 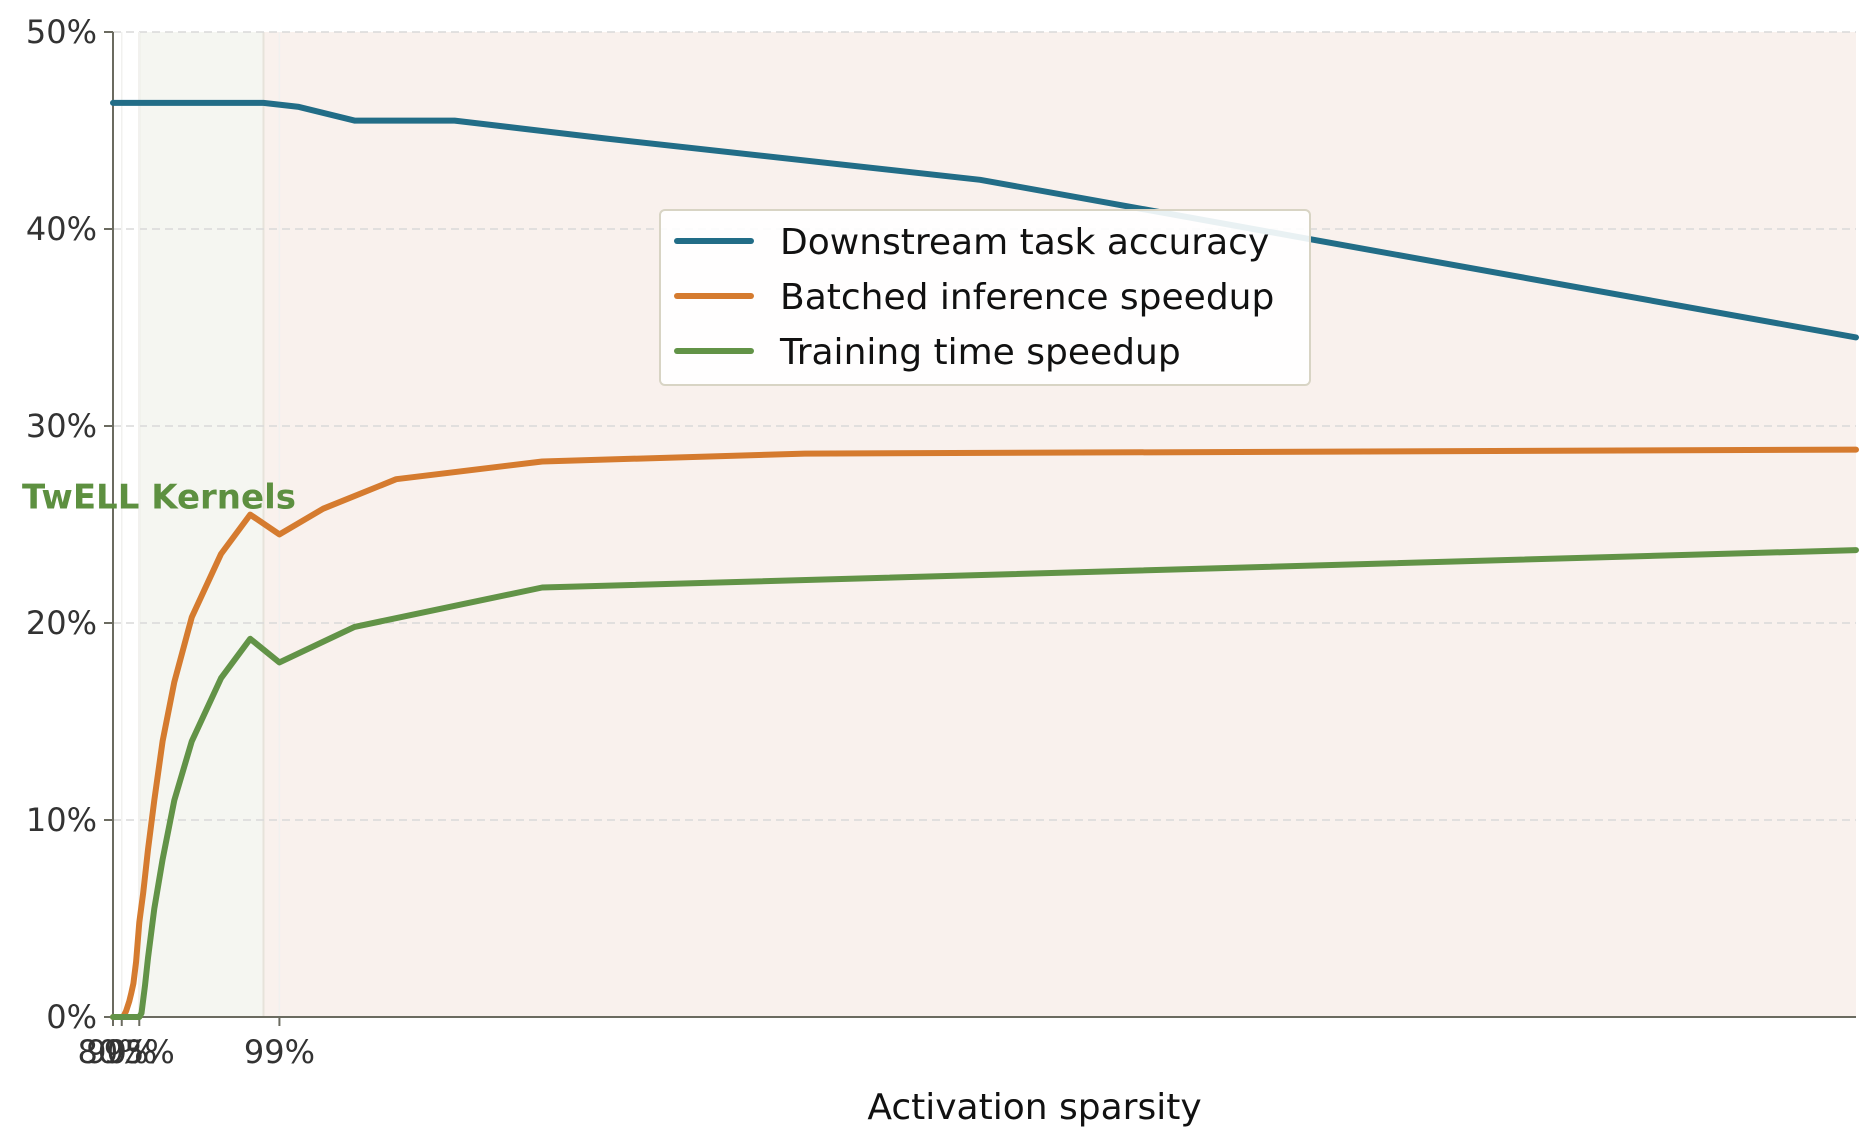 I want to click on legend-label: Batched inference speedup, so click(x=1027, y=297).